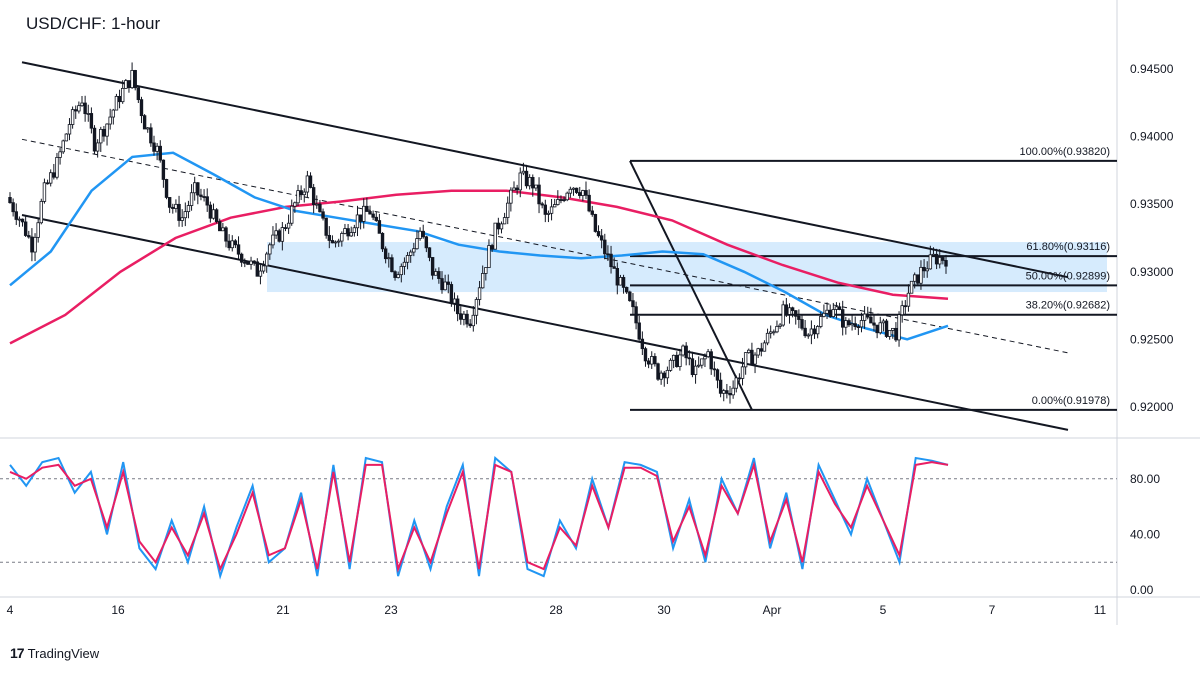 The height and width of the screenshot is (680, 1200). What do you see at coordinates (283, 610) in the screenshot?
I see `time-tick-label: 21` at bounding box center [283, 610].